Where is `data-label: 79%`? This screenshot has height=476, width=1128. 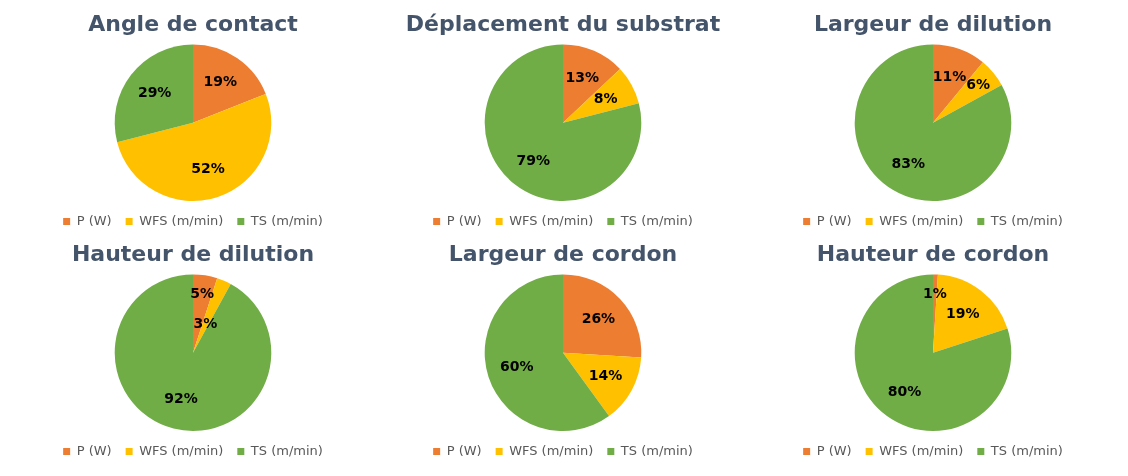
data-label: 79% is located at coordinates (533, 159).